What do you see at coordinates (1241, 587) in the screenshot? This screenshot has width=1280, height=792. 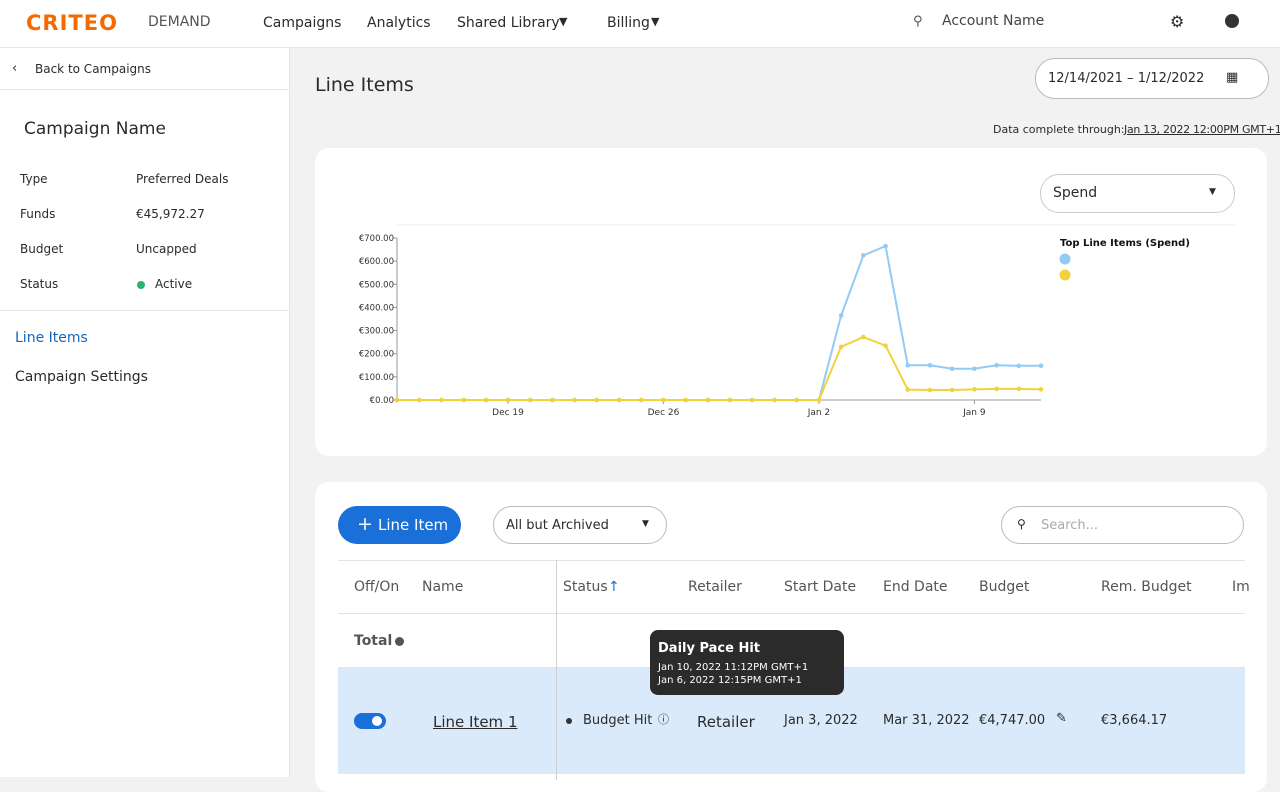 I see `column-header: Im` at bounding box center [1241, 587].